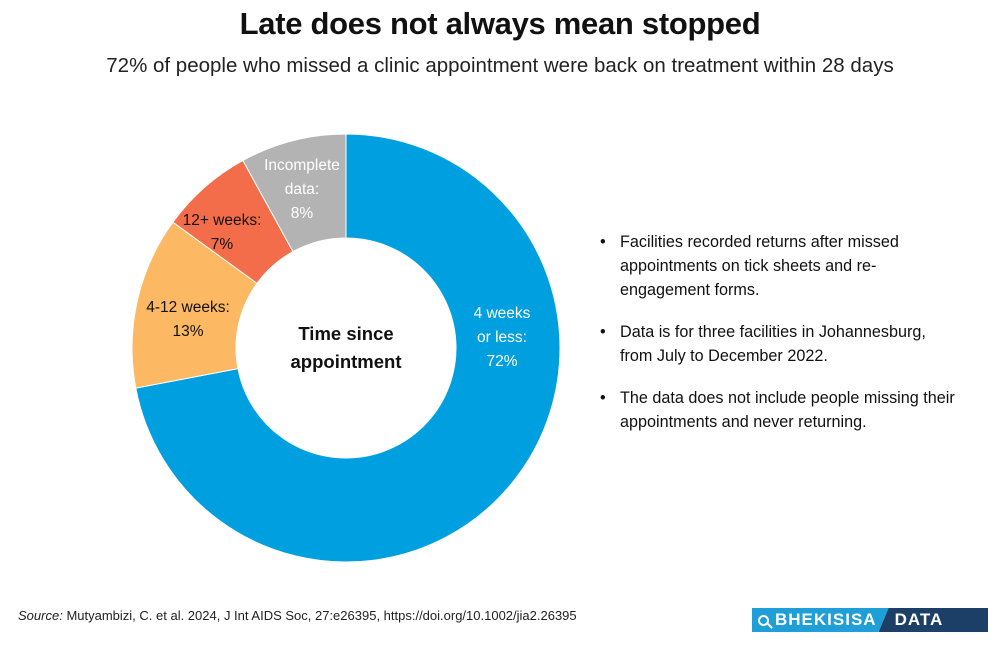 The image size is (1000, 646). I want to click on source-prefix: Source:, so click(40, 615).